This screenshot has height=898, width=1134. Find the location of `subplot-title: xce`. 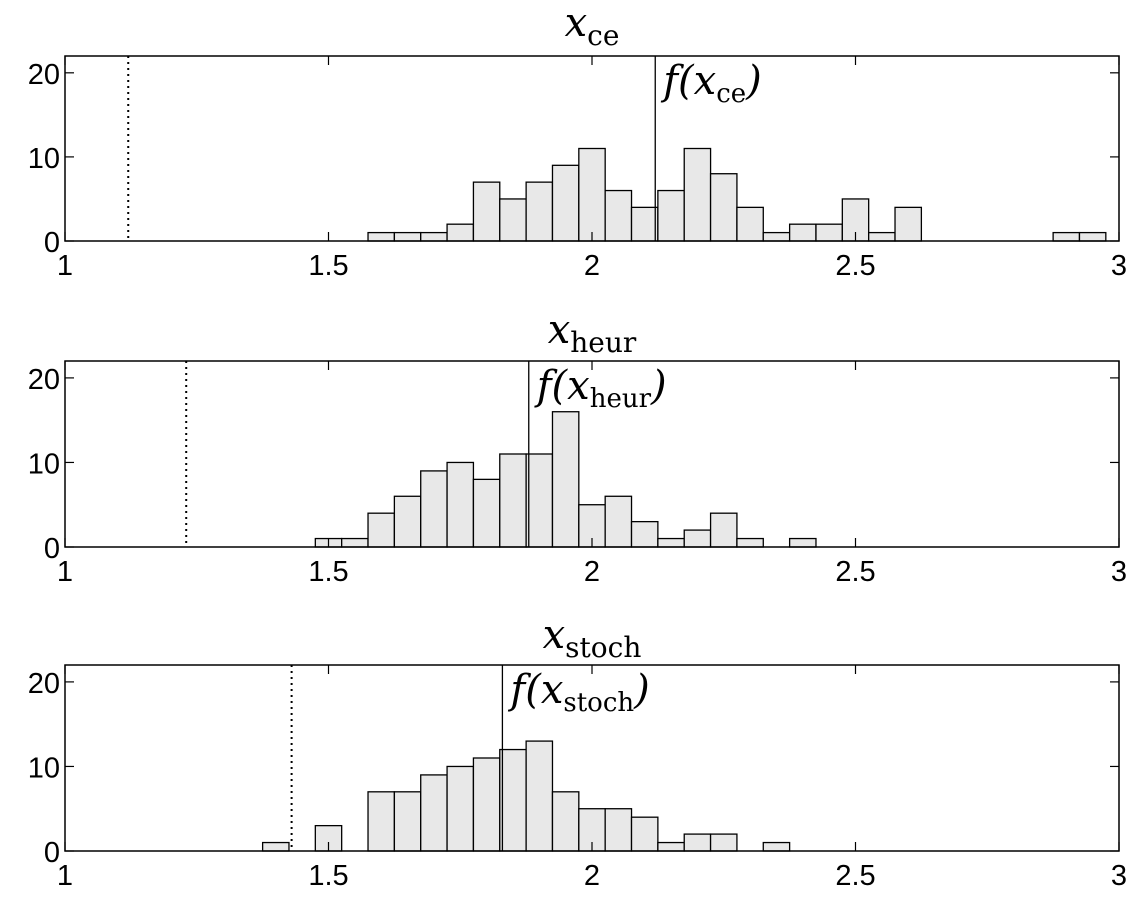

subplot-title: xce is located at coordinates (592, 26).